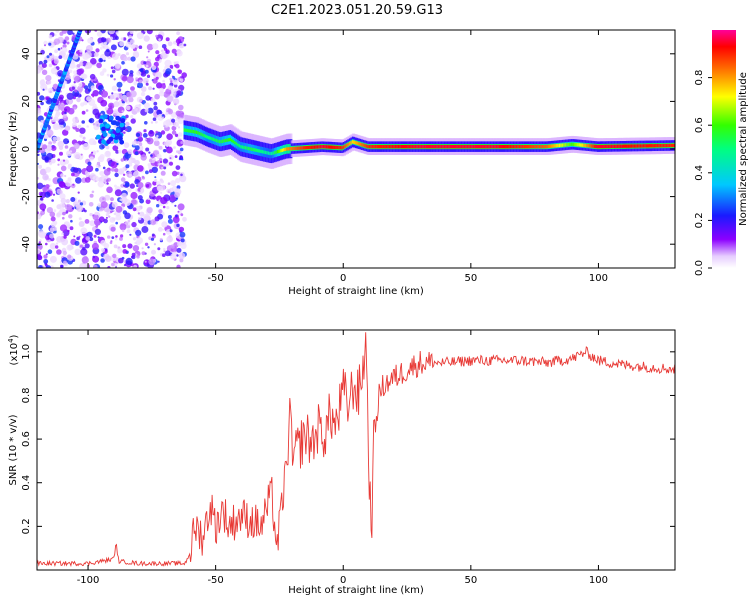 The image size is (750, 600). What do you see at coordinates (26, 526) in the screenshot?
I see `y-tick-label: 0.2` at bounding box center [26, 526].